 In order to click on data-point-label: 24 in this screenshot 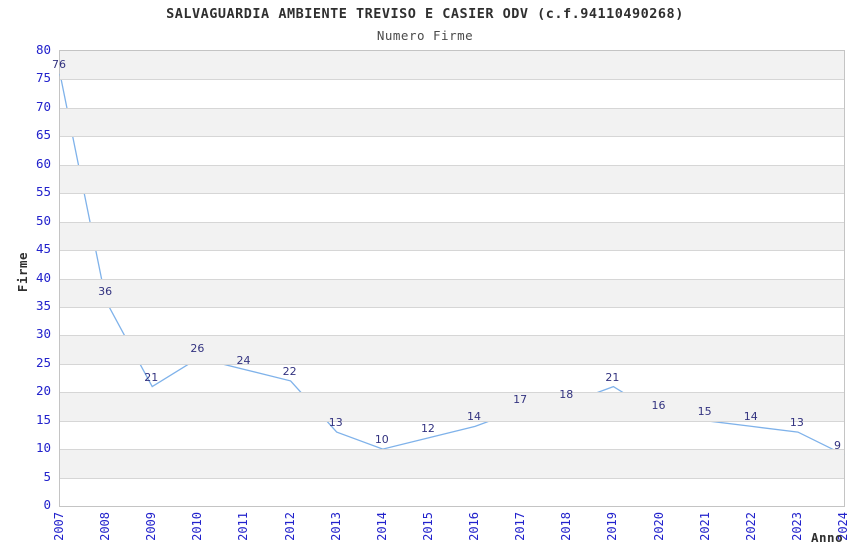, I will do `click(243, 360)`.